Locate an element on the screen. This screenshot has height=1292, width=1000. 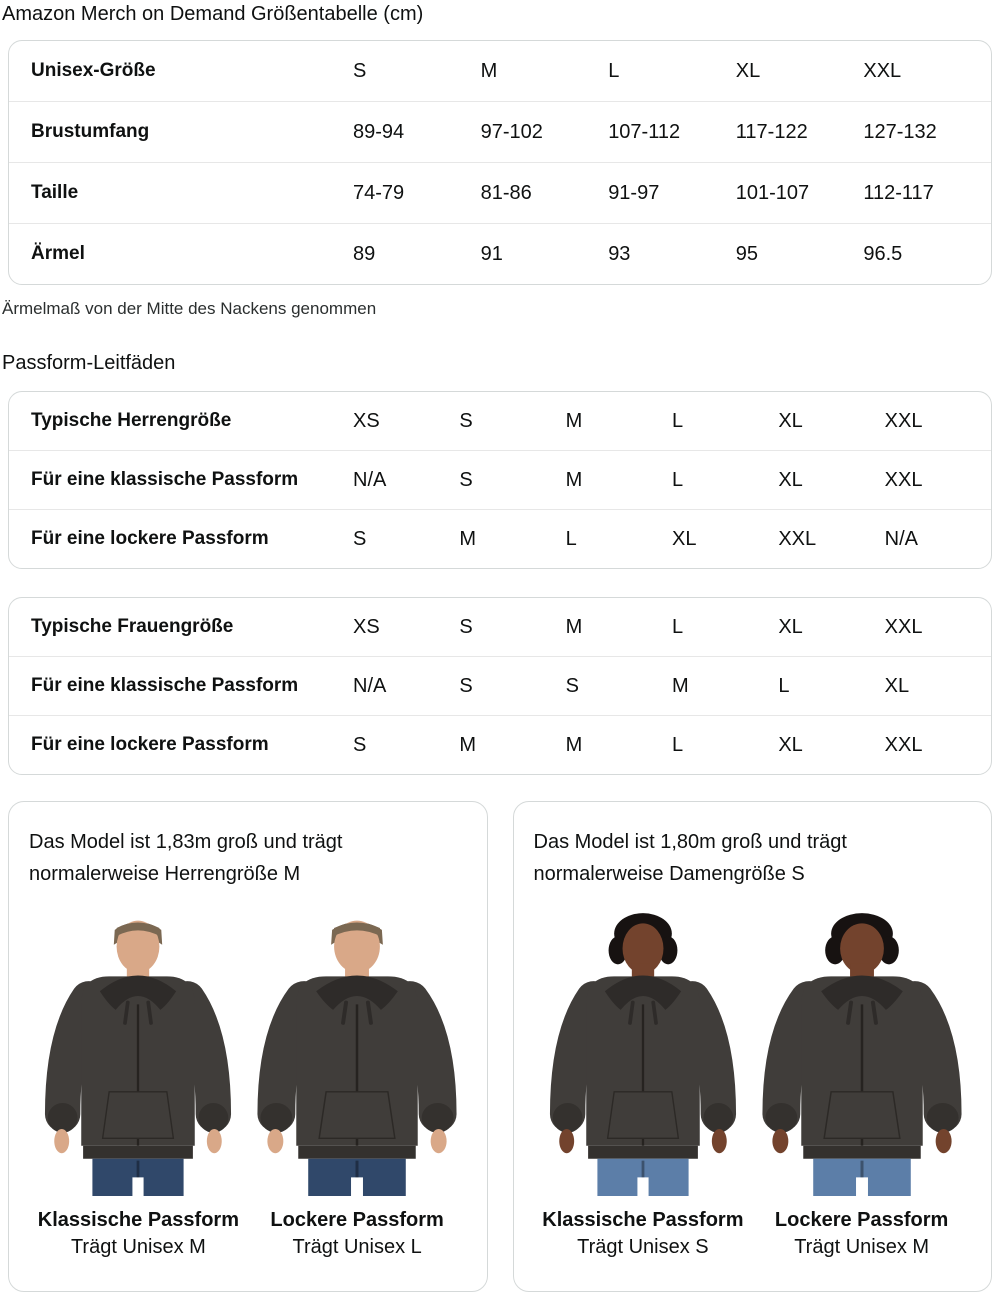
row-label: Typische Frauengröße is located at coordinates (132, 626).